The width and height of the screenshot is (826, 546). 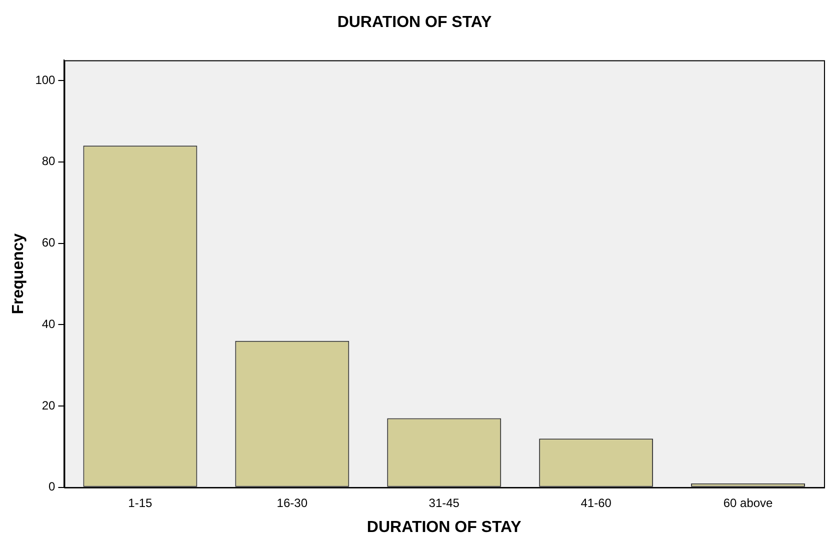 I want to click on y-tick-label: 80, so click(x=49, y=161).